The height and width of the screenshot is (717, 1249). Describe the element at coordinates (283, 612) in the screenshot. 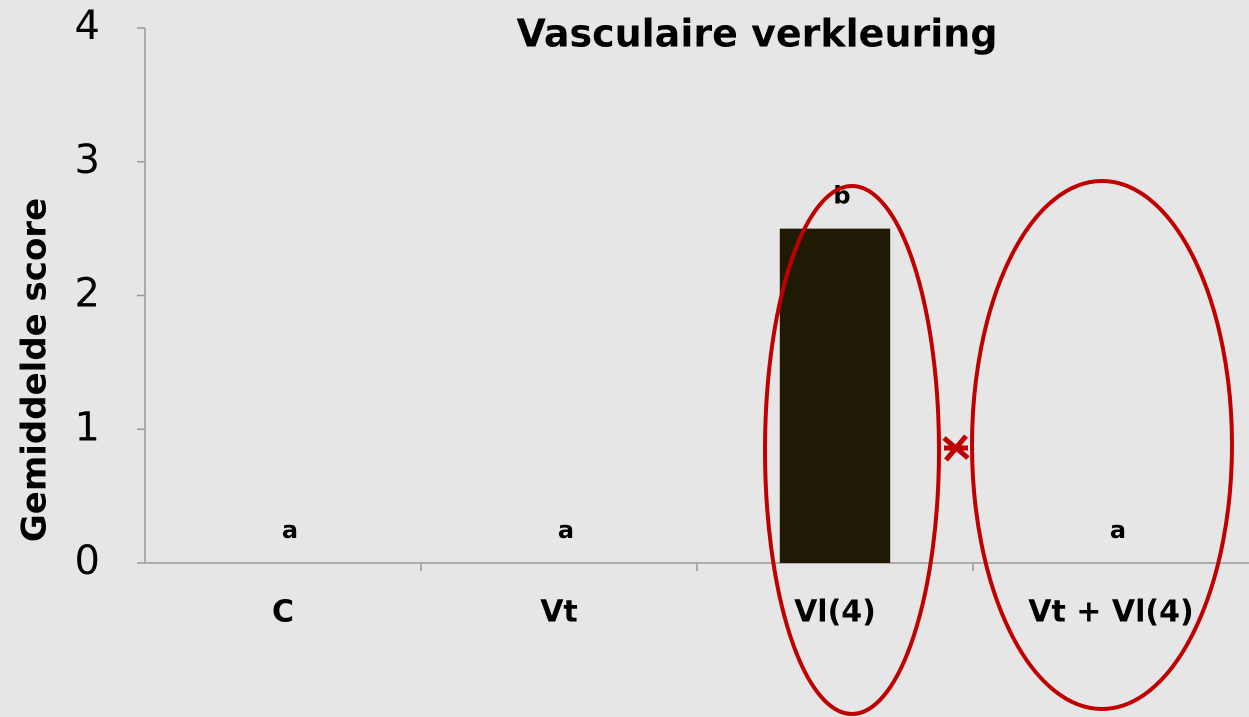

I see `x-tick-label: C` at that location.